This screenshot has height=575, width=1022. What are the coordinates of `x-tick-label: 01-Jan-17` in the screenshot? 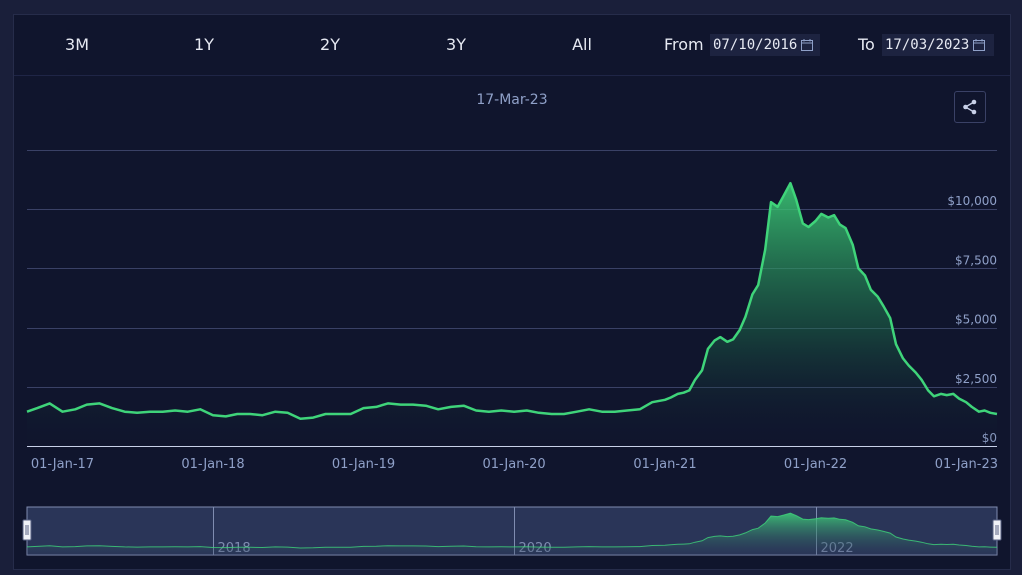 It's located at (62, 464).